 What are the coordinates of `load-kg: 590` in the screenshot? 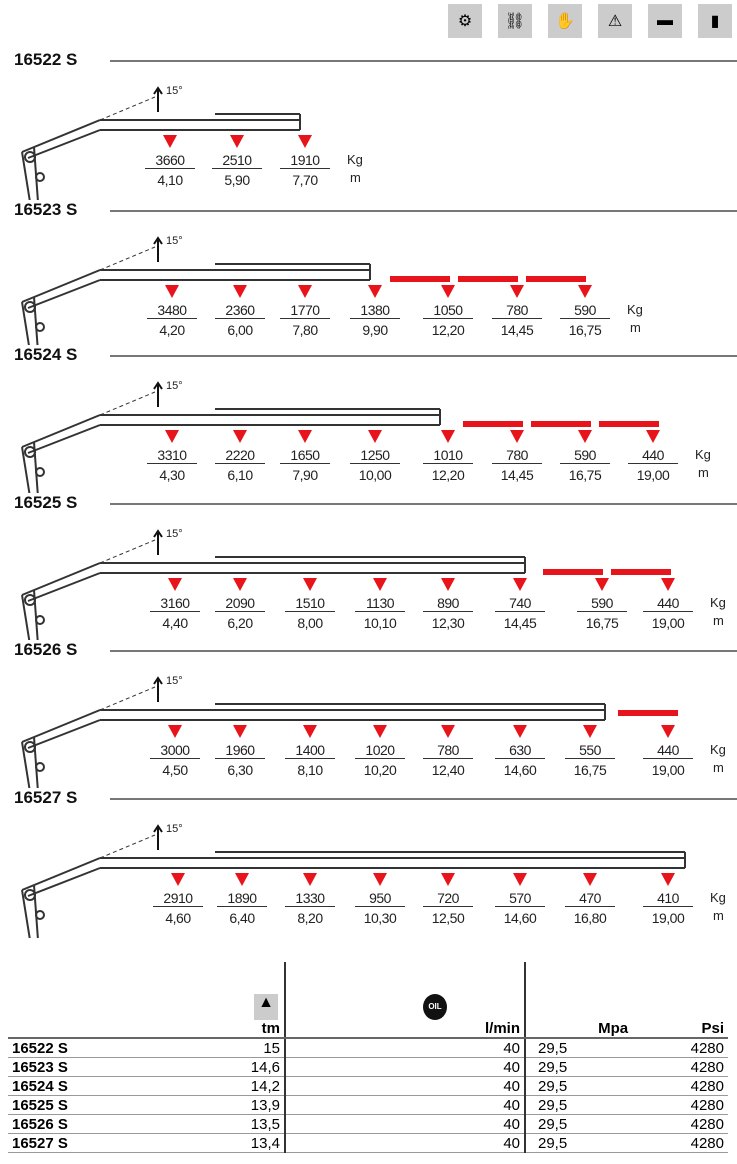 It's located at (585, 310).